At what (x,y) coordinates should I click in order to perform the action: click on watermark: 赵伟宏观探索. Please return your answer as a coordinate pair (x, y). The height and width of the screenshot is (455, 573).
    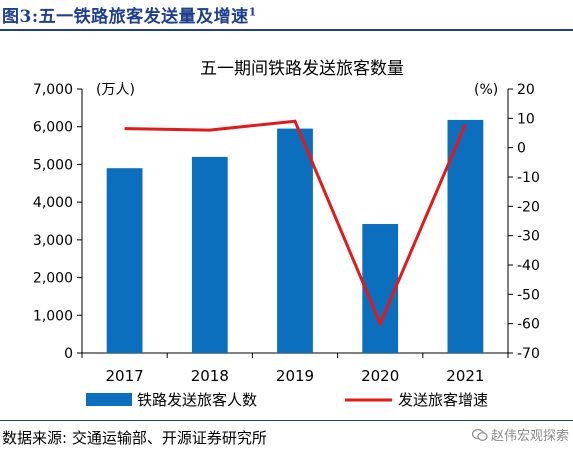
    Looking at the image, I should click on (520, 434).